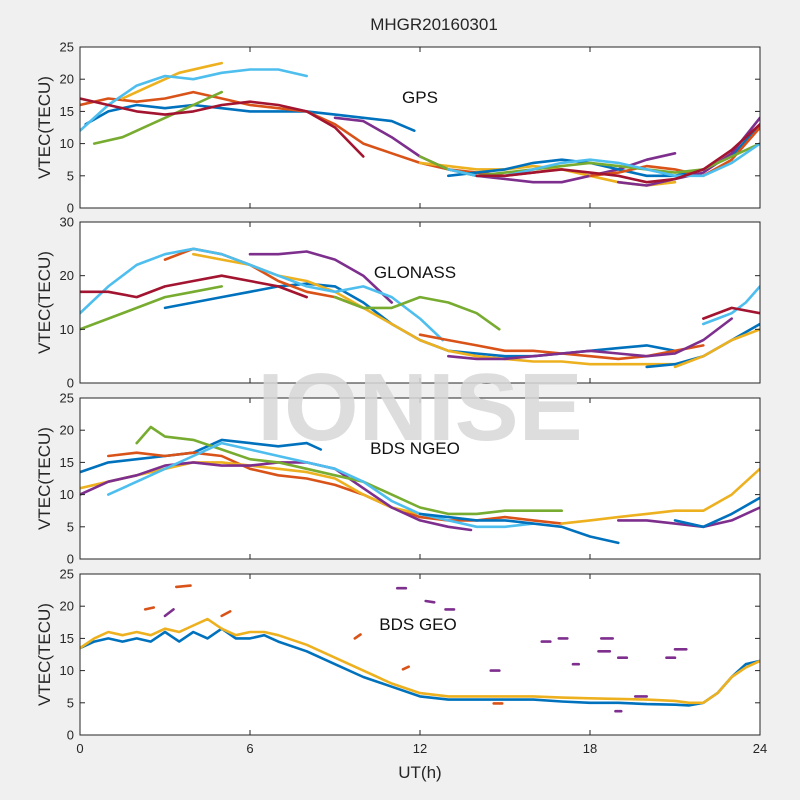 The height and width of the screenshot is (800, 800). Describe the element at coordinates (760, 748) in the screenshot. I see `x-tick-label: 24` at that location.